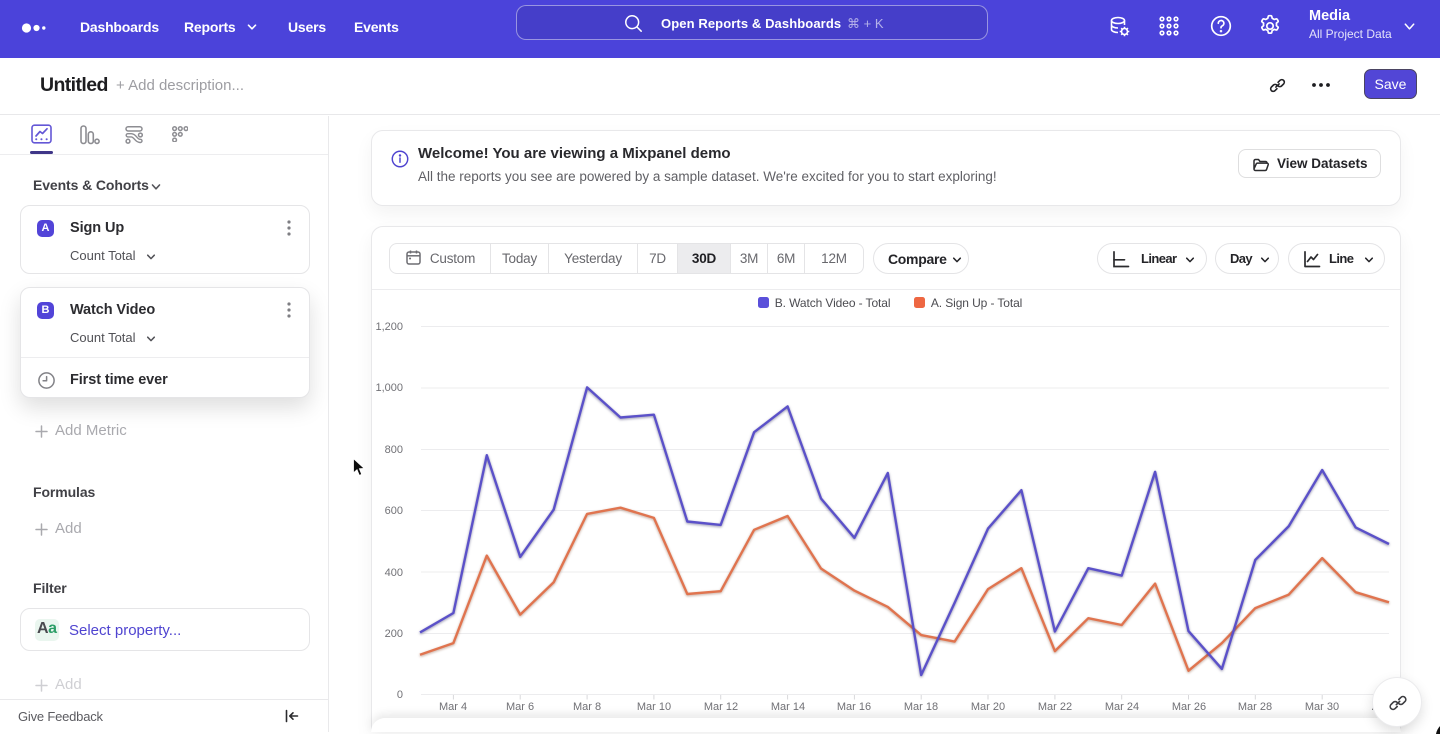 This screenshot has height=734, width=1440. What do you see at coordinates (921, 707) in the screenshot?
I see `svg-text: Mar 18` at bounding box center [921, 707].